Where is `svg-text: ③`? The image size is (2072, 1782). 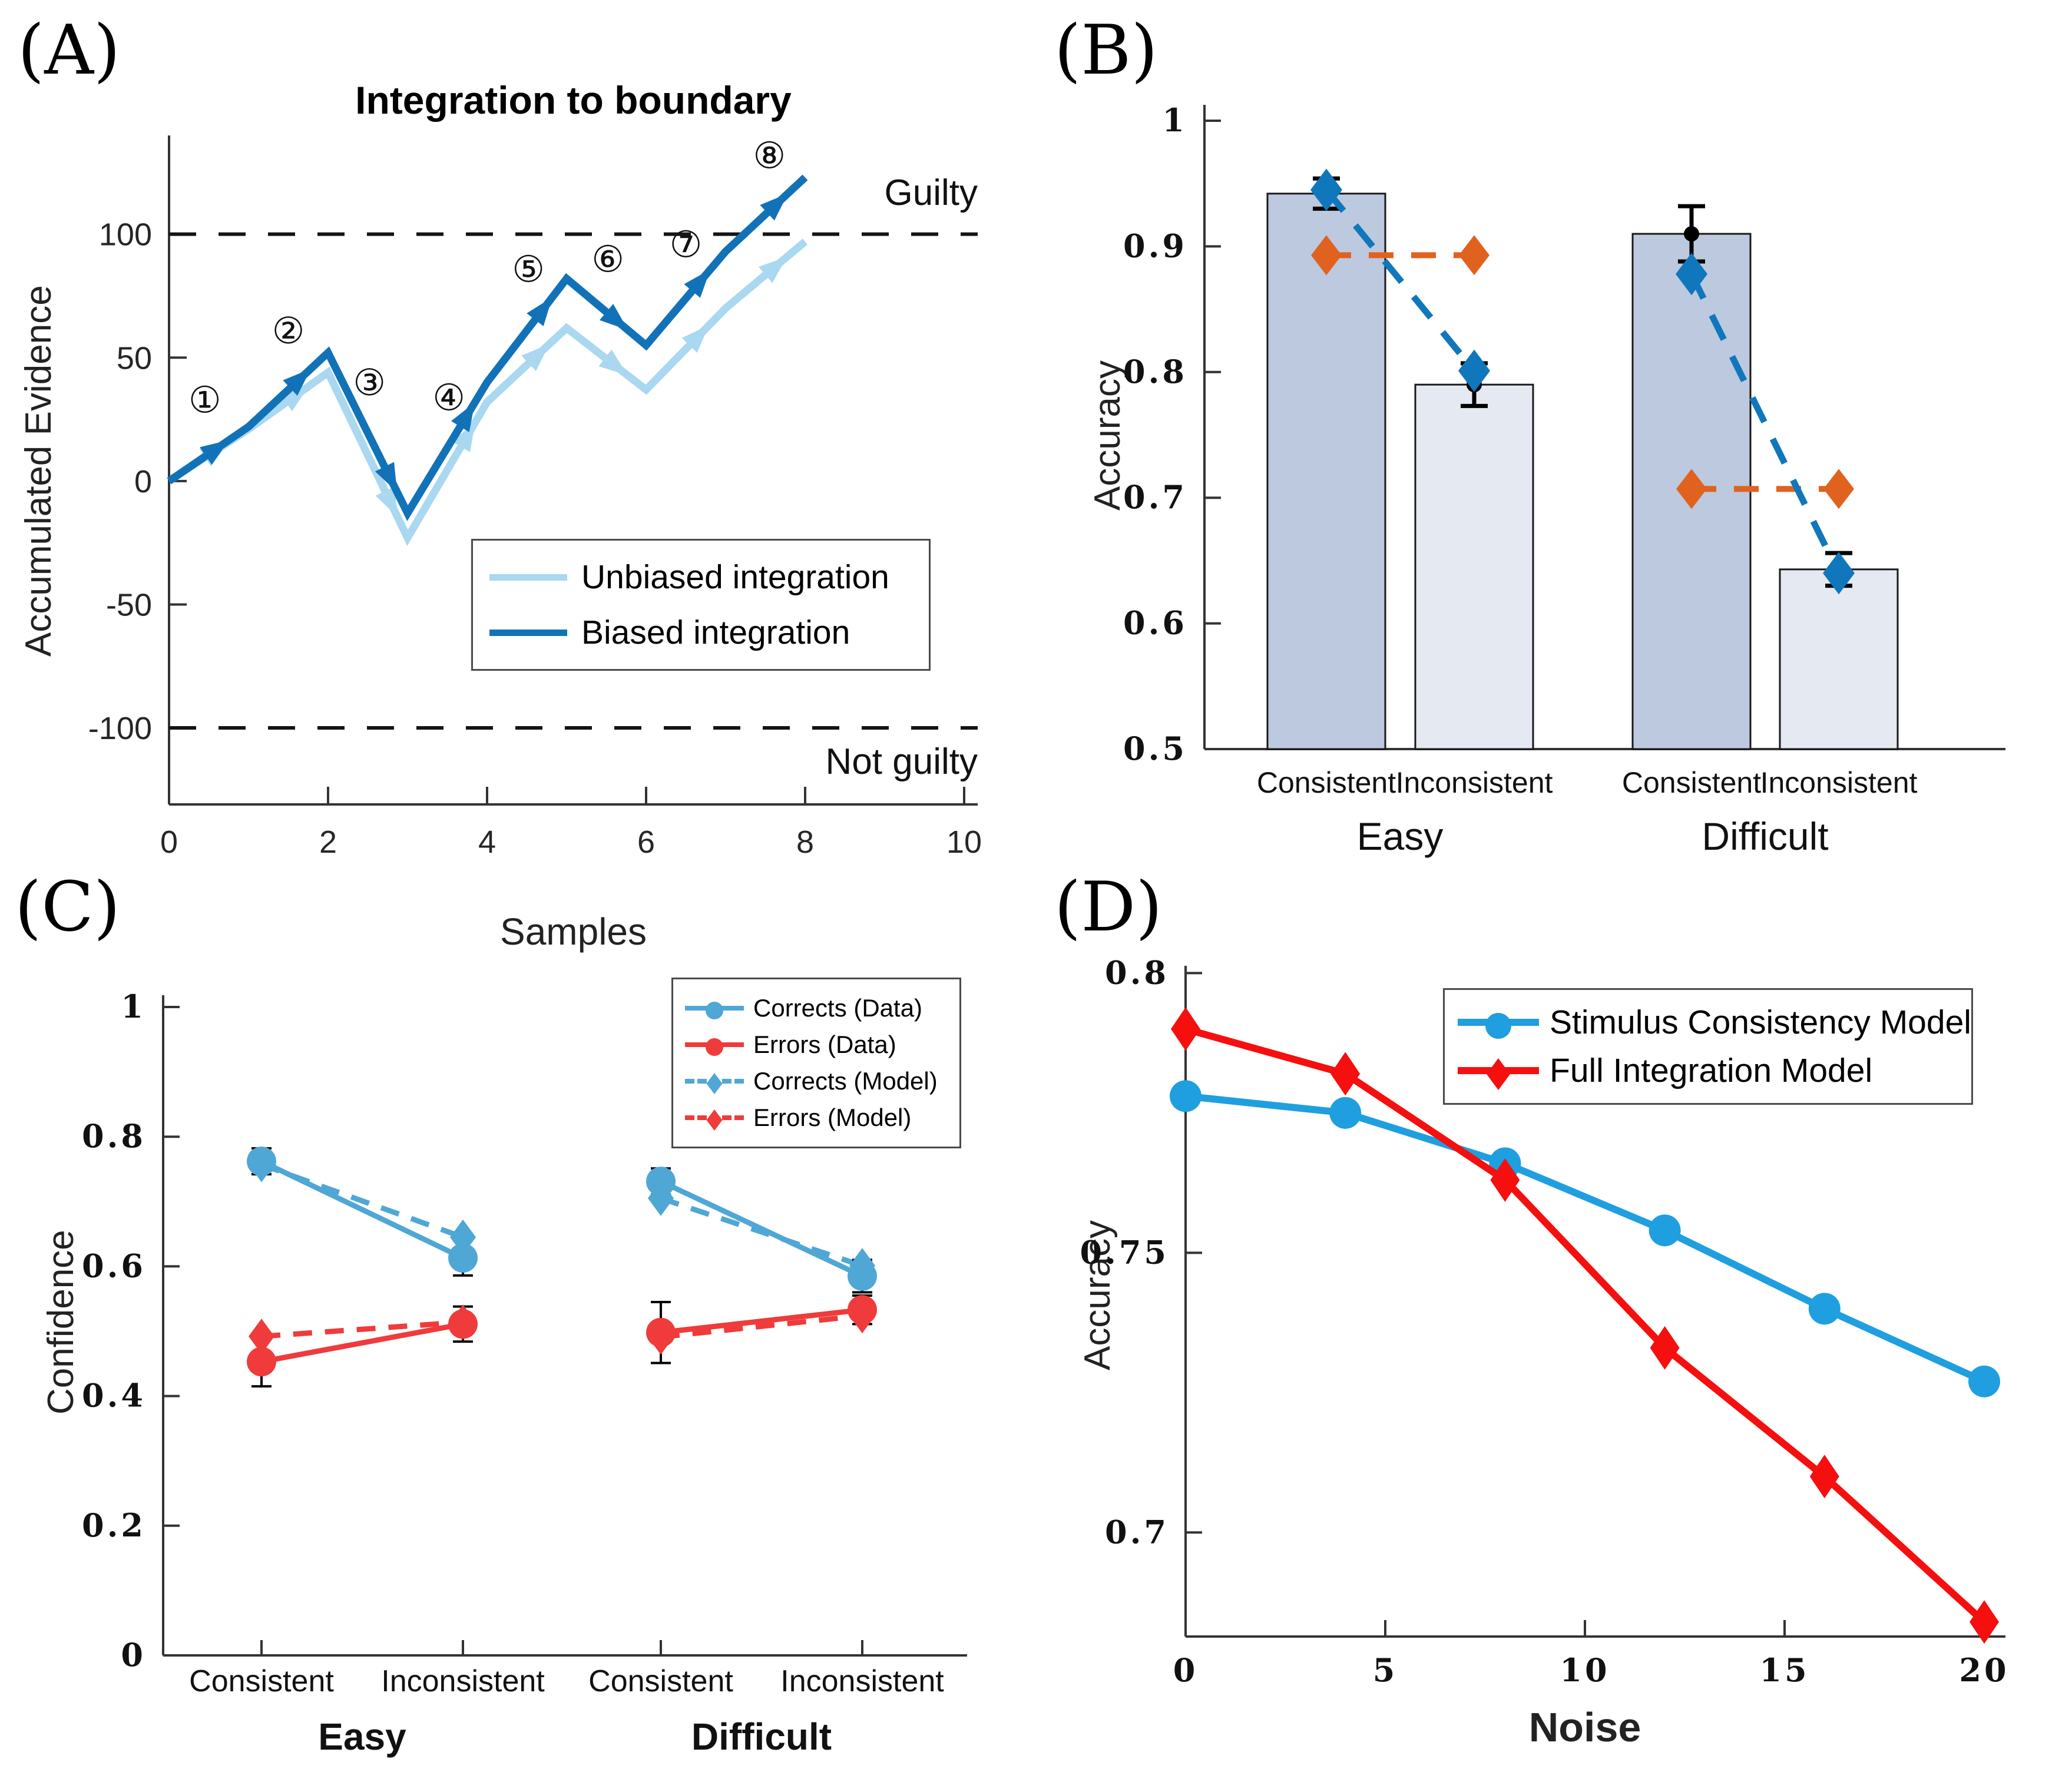
svg-text: ③ is located at coordinates (369, 382).